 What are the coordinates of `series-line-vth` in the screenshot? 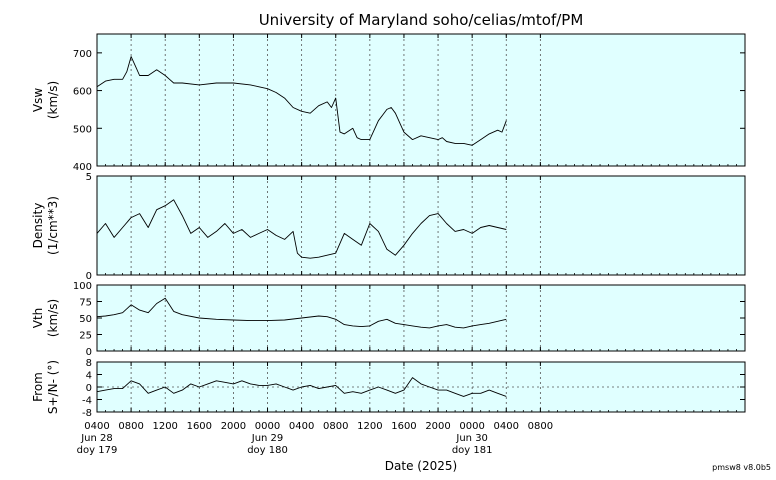 It's located at (301, 313).